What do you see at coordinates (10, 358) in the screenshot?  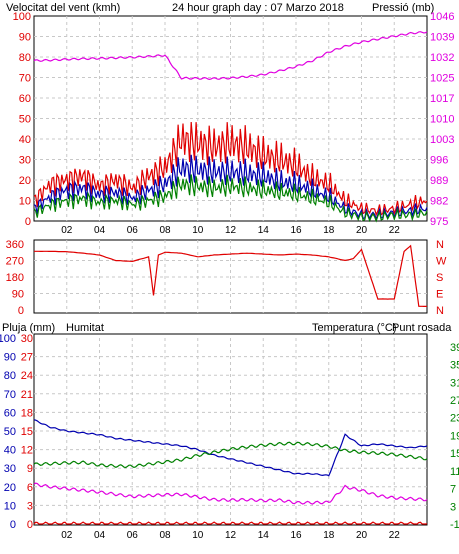 I see `humidity-y-tick: 90` at bounding box center [10, 358].